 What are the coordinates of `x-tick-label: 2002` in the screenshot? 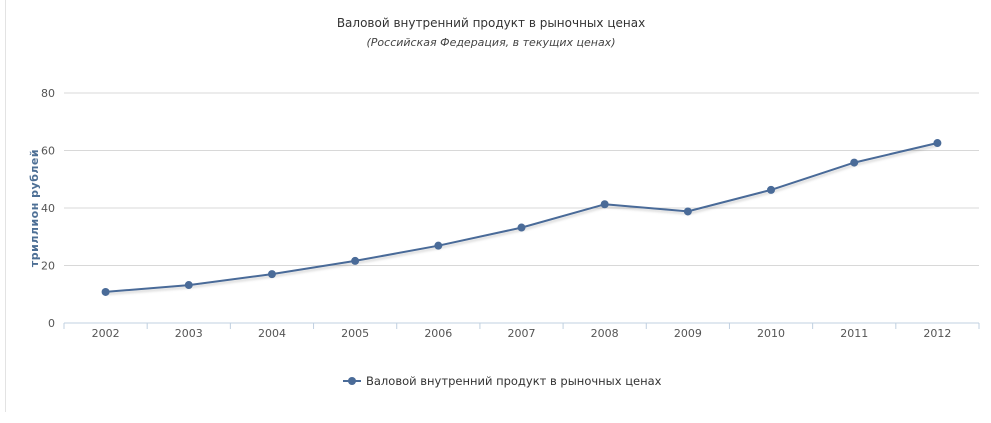 It's located at (106, 333).